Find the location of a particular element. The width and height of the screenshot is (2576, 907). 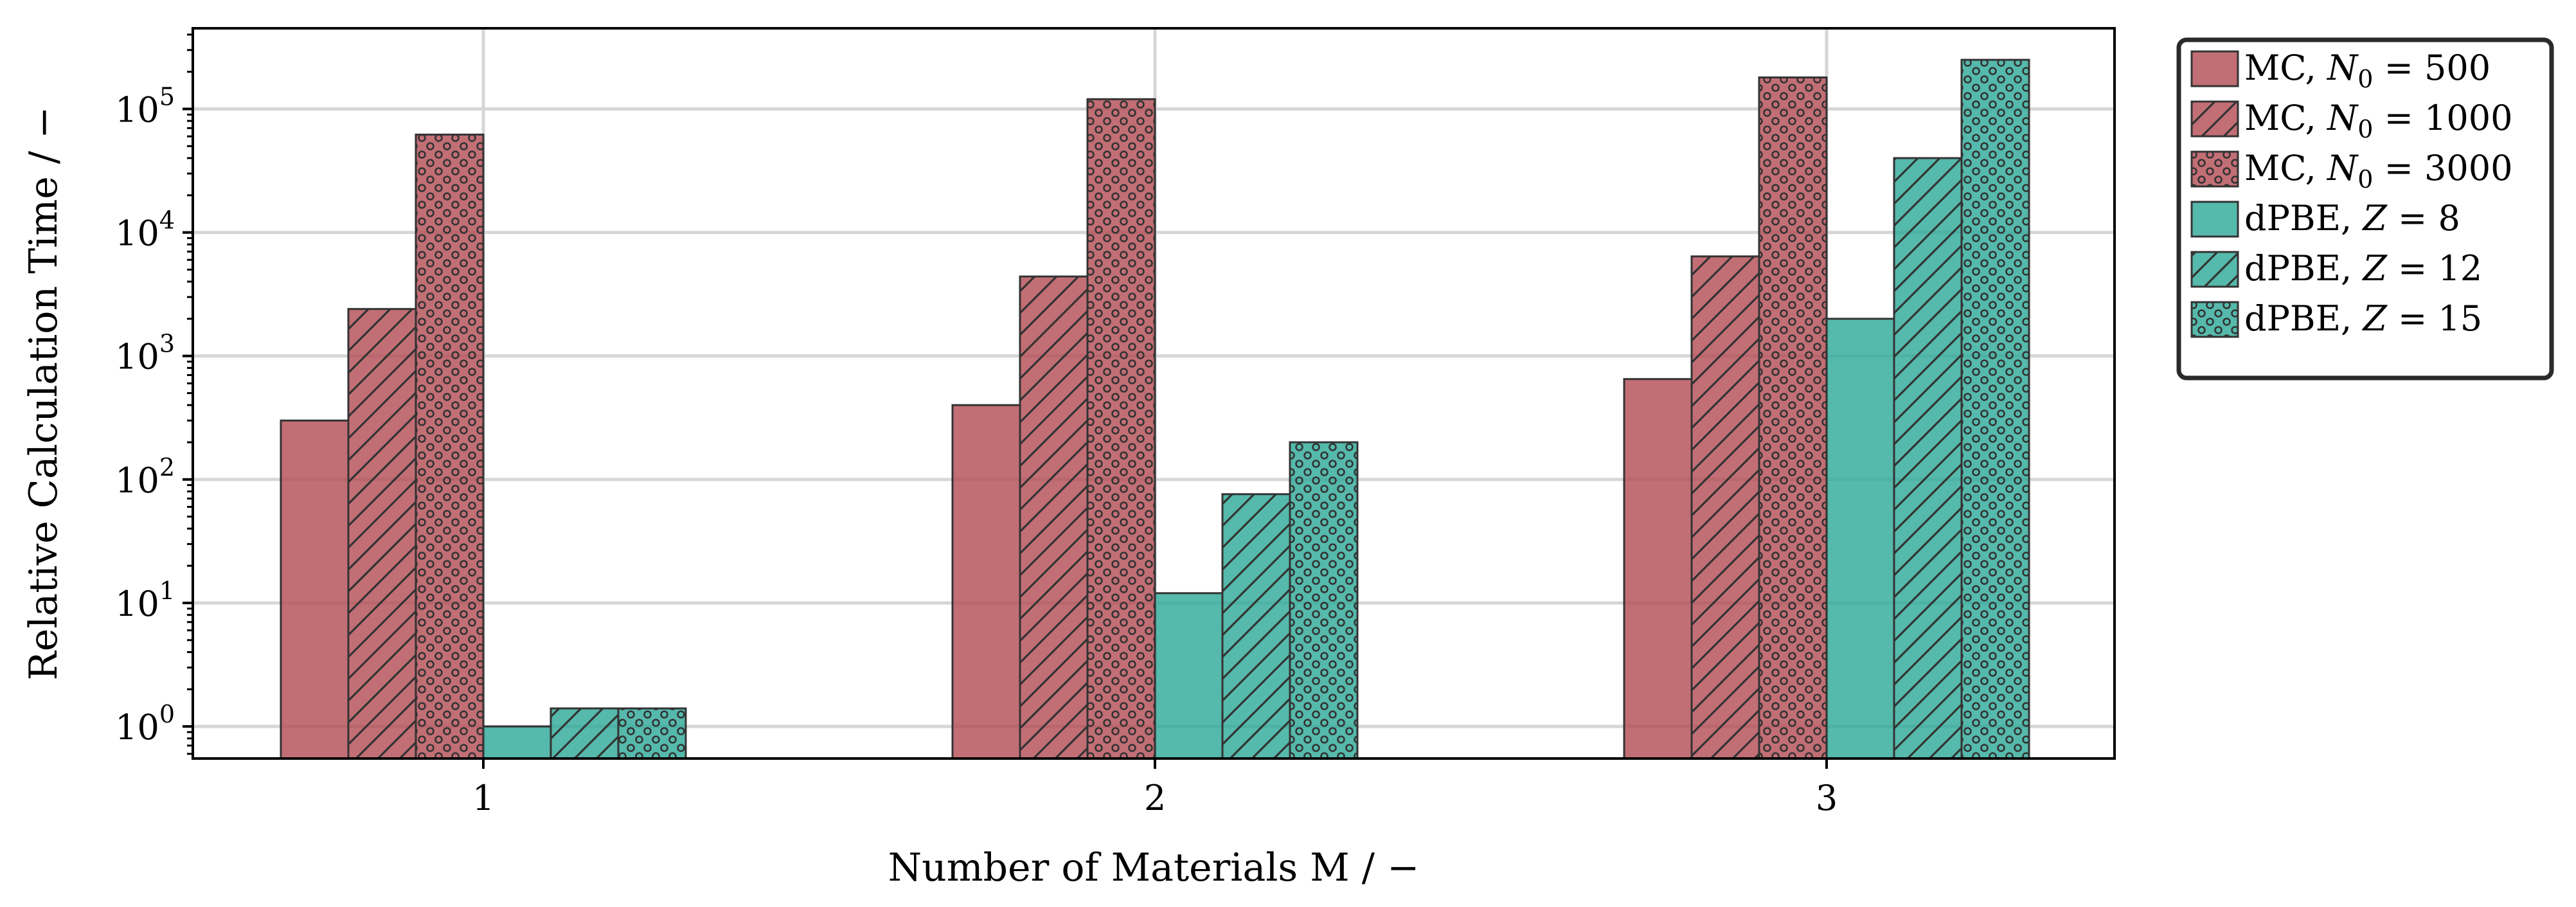

y-tick-label: 10⁵ is located at coordinates (145, 106).